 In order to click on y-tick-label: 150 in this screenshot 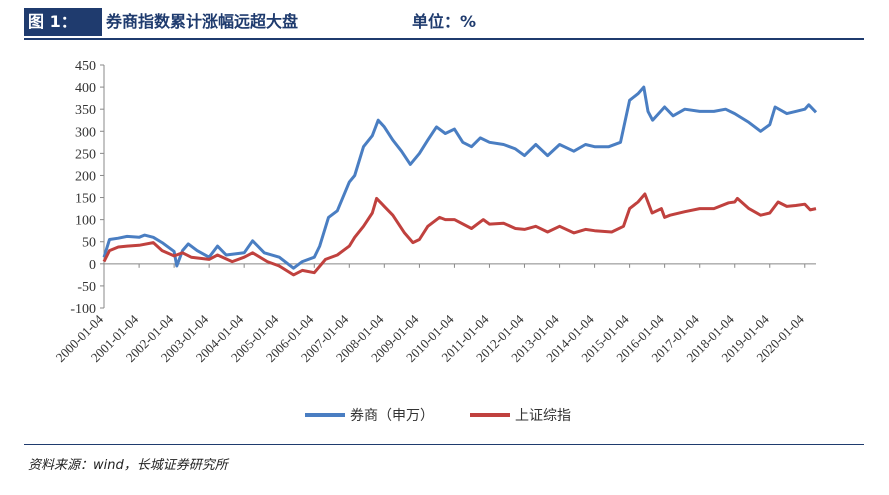, I will do `click(85, 199)`.